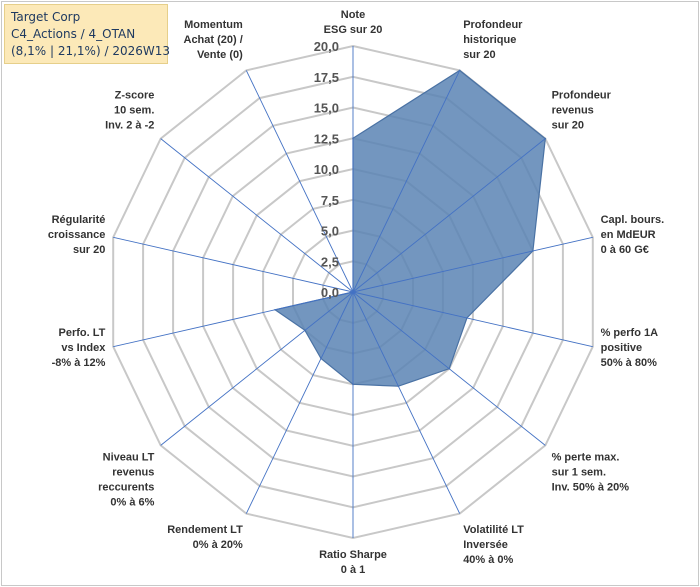  Describe the element at coordinates (489, 40) in the screenshot. I see `axis-label-line: historique` at that location.